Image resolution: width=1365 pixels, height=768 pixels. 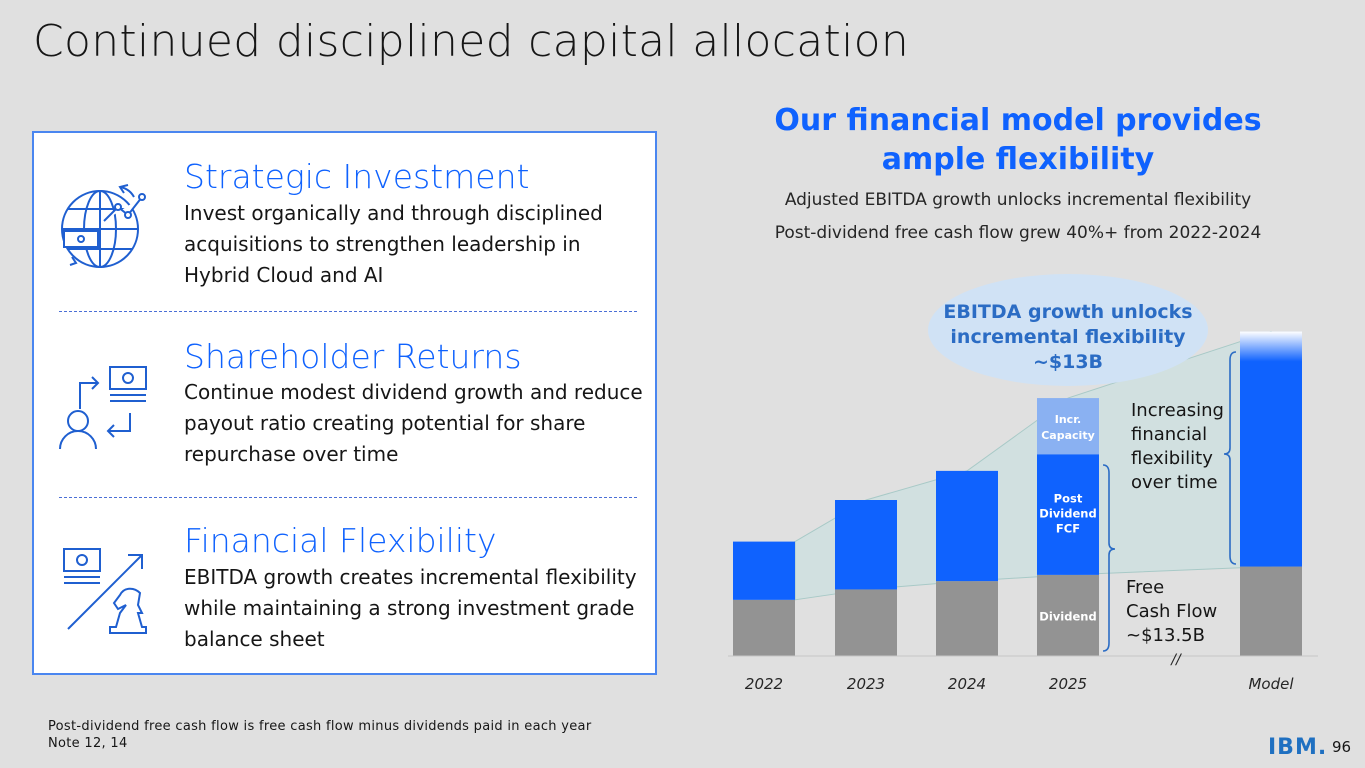 I want to click on x-tick-label: 2022, so click(x=764, y=684).